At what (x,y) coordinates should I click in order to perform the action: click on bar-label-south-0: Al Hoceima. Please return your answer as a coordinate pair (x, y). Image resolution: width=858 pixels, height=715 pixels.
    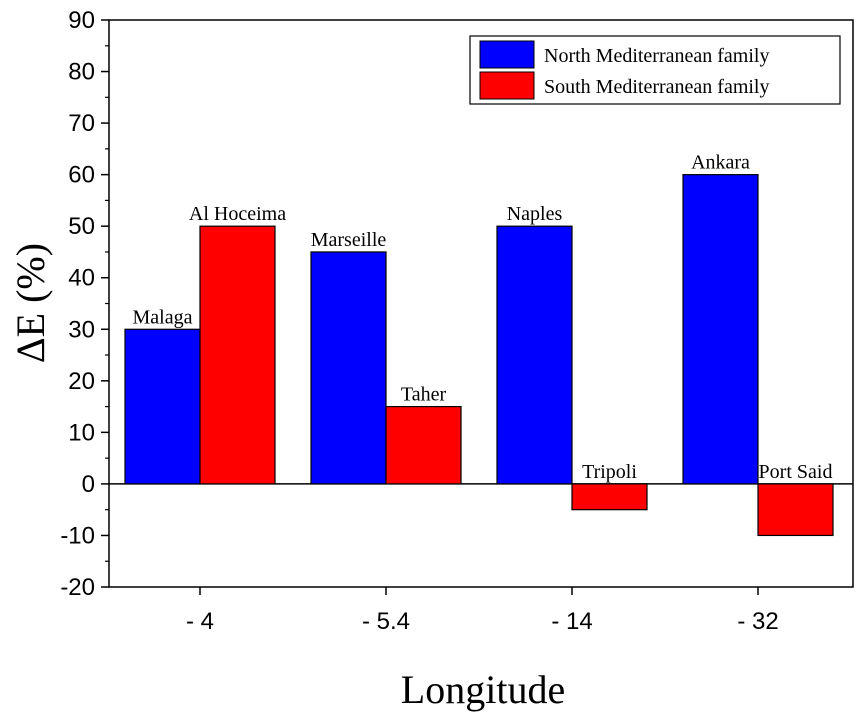
    Looking at the image, I should click on (237, 214).